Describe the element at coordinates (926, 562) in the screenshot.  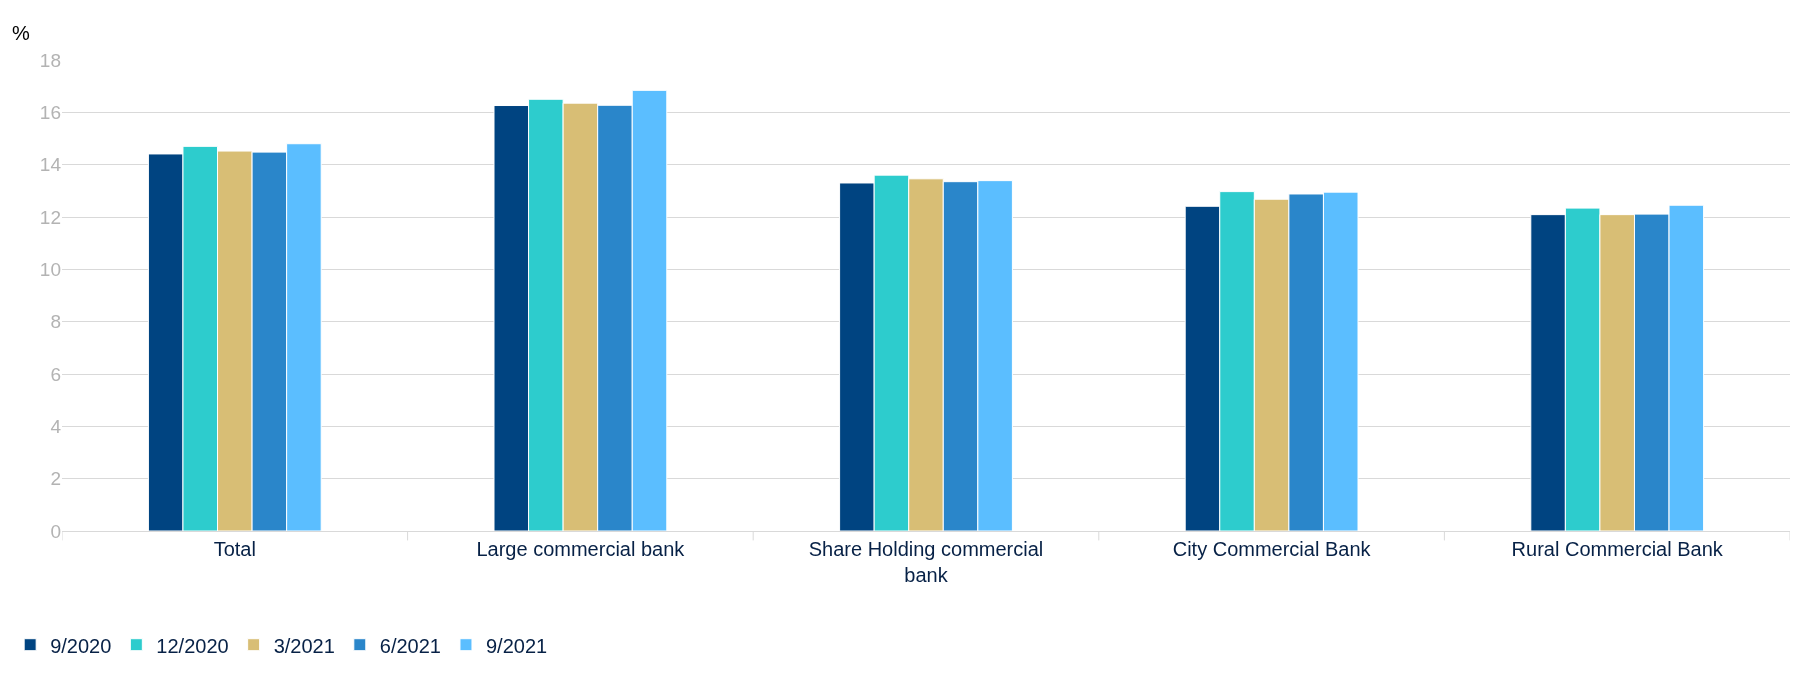
I see `x-tick-label: Share Holding commercial bank` at that location.